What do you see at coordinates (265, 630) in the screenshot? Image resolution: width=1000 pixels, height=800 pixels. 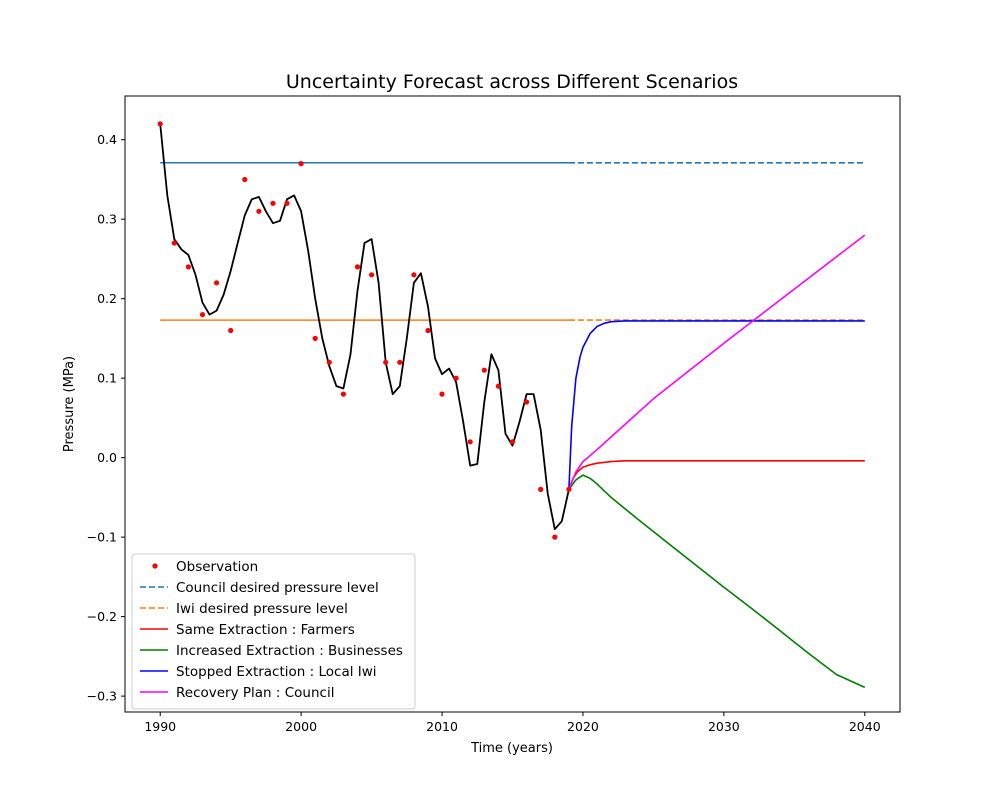 I see `legend-label: Same Extraction : Farmers` at bounding box center [265, 630].